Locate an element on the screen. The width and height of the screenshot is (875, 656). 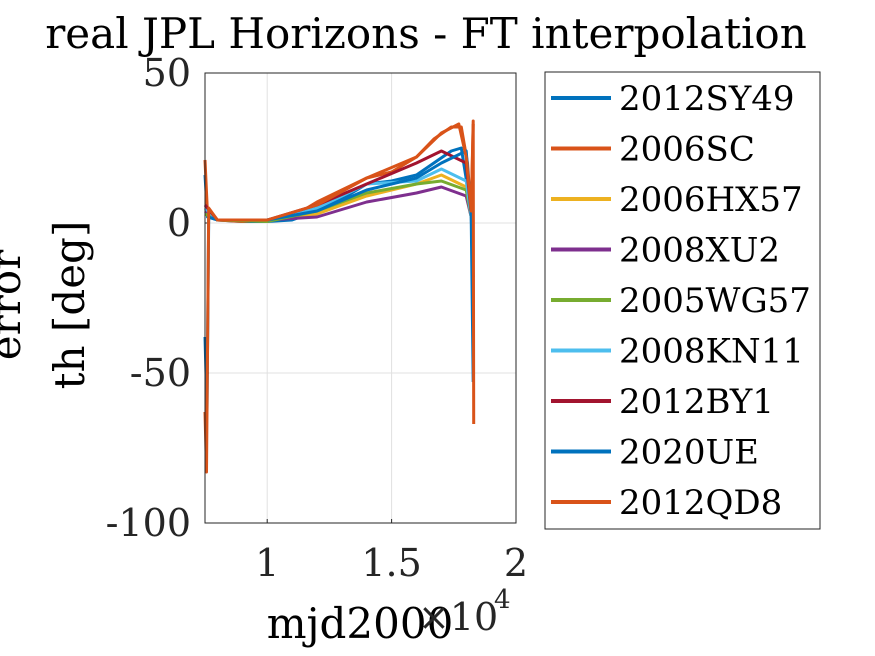
x-tick-labels: 1 1.5 2 is located at coordinates (391, 563).